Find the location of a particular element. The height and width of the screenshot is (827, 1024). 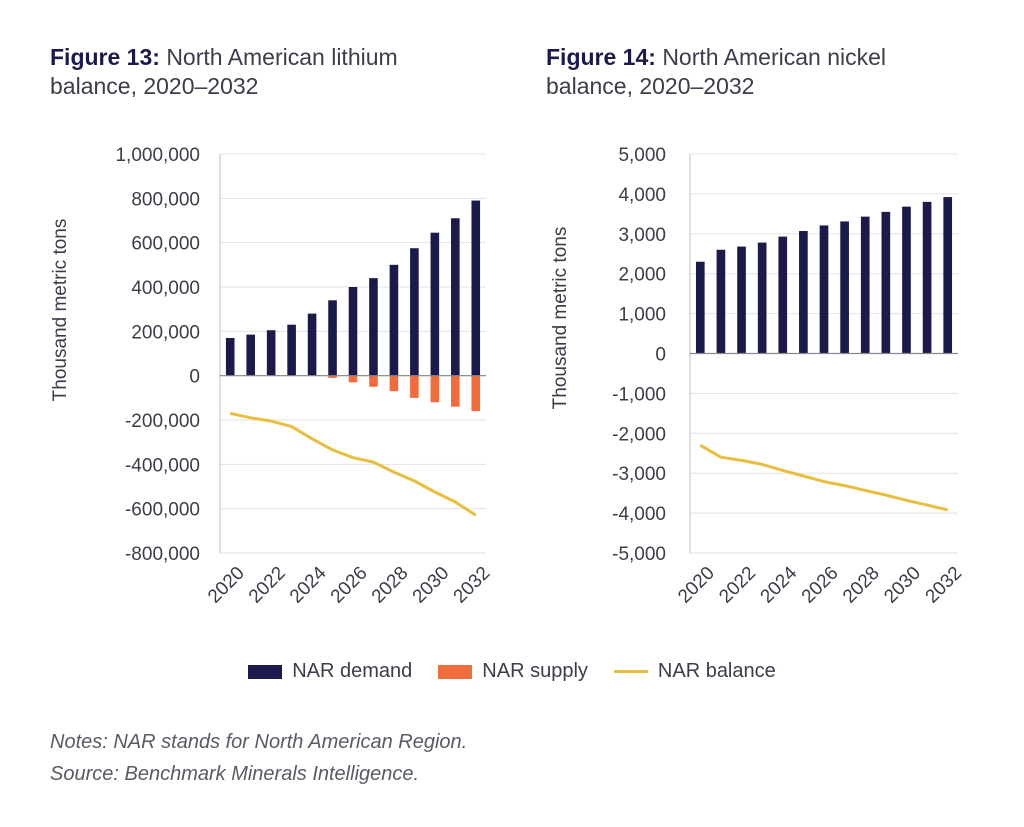

nickel-x-tick-label: 2026 is located at coordinates (820, 585).